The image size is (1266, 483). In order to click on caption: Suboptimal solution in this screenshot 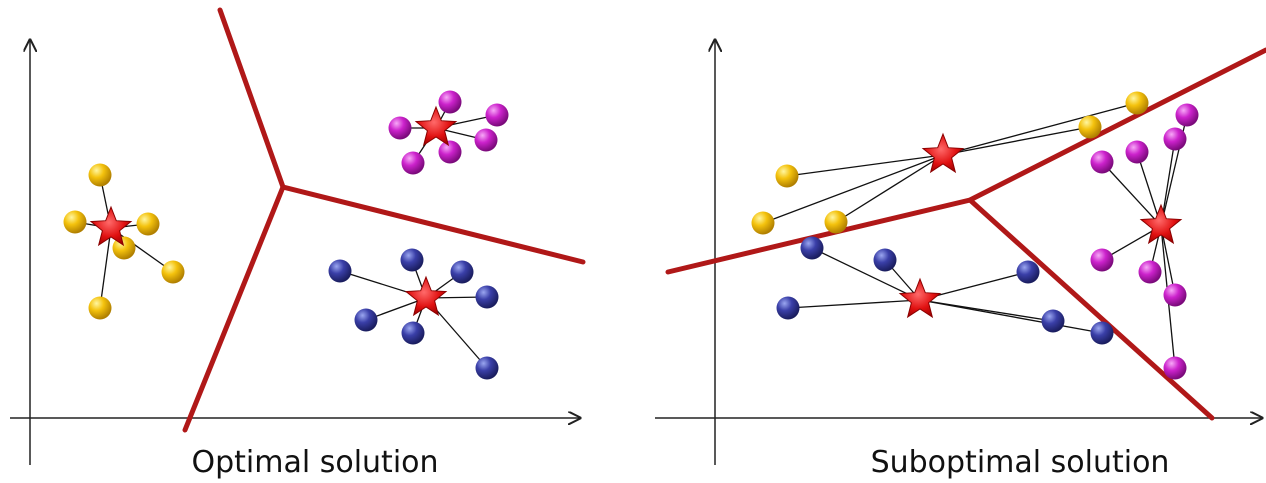, I will do `click(1020, 462)`.